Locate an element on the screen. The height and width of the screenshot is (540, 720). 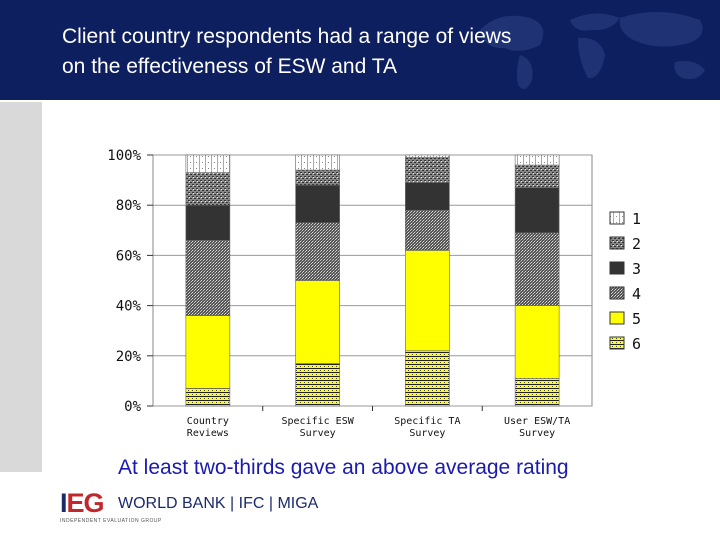
x-category-label: Country is located at coordinates (208, 421).